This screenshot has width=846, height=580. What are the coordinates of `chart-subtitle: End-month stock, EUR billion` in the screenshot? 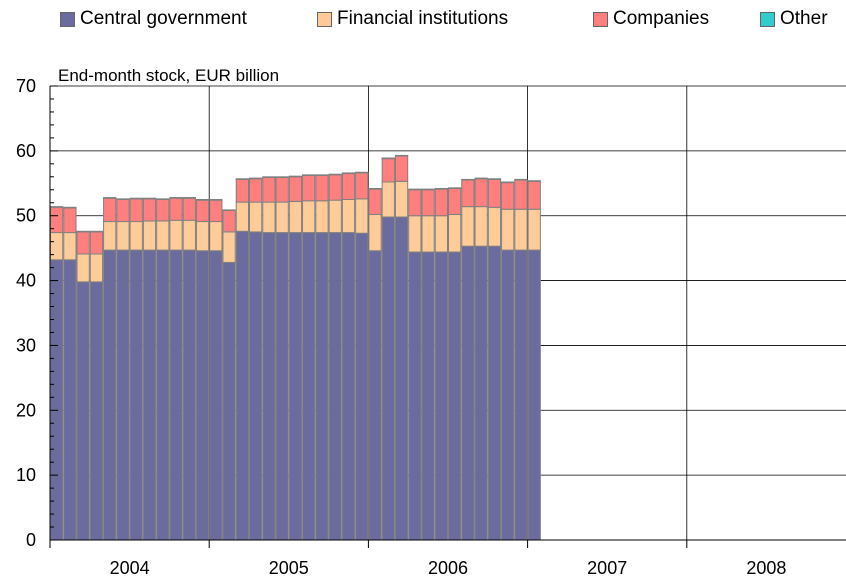 It's located at (168, 75).